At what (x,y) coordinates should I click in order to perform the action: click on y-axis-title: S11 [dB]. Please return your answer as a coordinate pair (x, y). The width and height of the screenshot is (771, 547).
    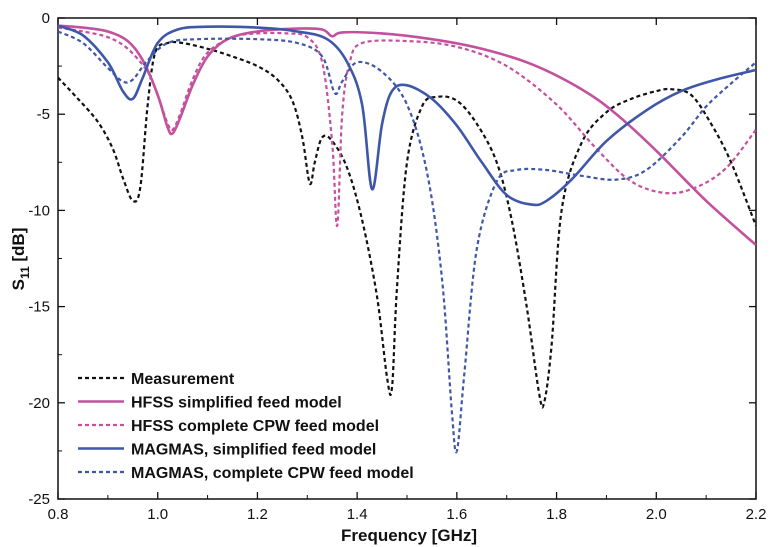
    Looking at the image, I should click on (20, 259).